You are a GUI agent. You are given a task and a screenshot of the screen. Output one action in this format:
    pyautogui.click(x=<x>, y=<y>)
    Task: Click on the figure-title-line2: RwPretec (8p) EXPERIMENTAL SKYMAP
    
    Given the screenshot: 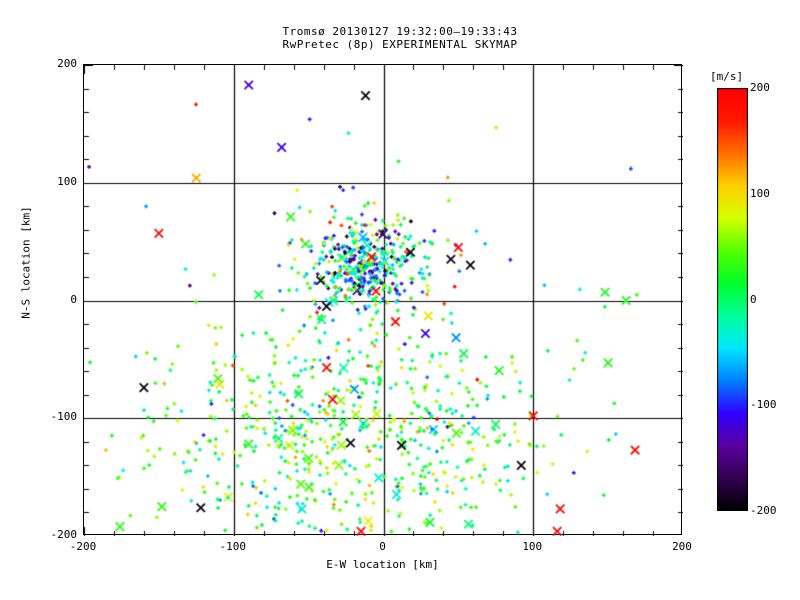 What is the action you would take?
    pyautogui.click(x=400, y=44)
    